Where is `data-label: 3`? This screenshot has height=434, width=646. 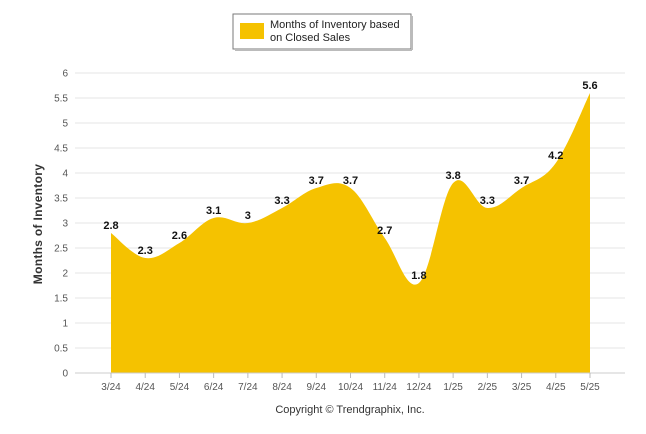
data-label: 3 is located at coordinates (248, 216).